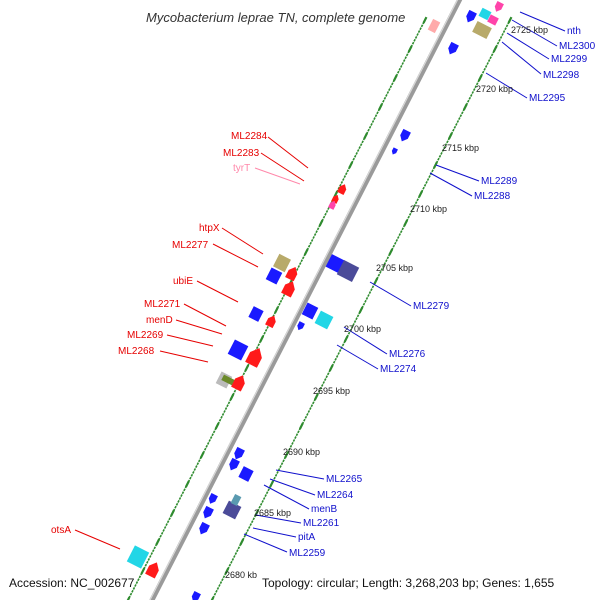  Describe the element at coordinates (499, 181) in the screenshot. I see `gene-label-ML2289: ML2289` at that location.